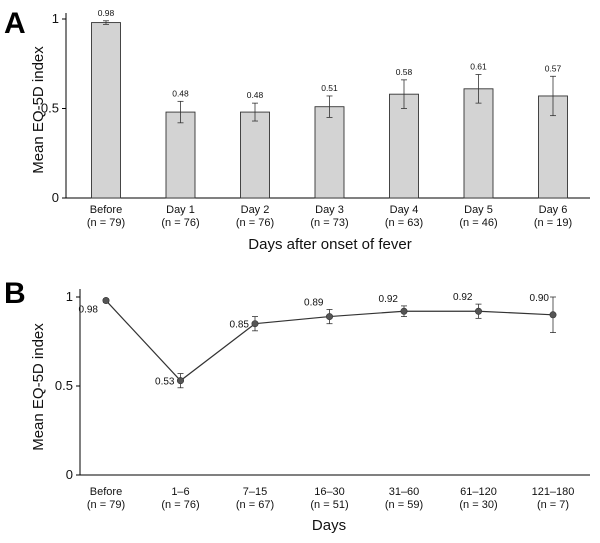 The height and width of the screenshot is (543, 600). Describe the element at coordinates (106, 13) in the screenshot. I see `panel-a-data-label: 0.98` at that location.